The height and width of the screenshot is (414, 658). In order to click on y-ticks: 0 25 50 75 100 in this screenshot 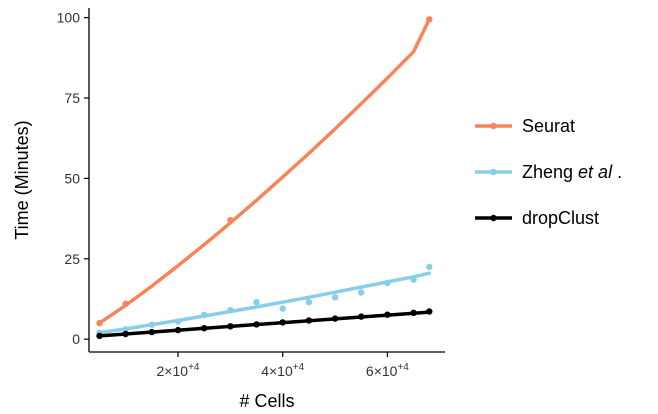, I will do `click(73, 178)`.